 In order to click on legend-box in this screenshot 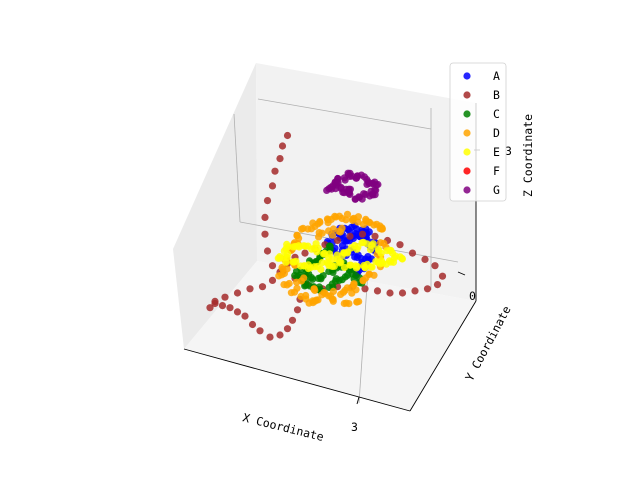, I will do `click(478, 132)`.